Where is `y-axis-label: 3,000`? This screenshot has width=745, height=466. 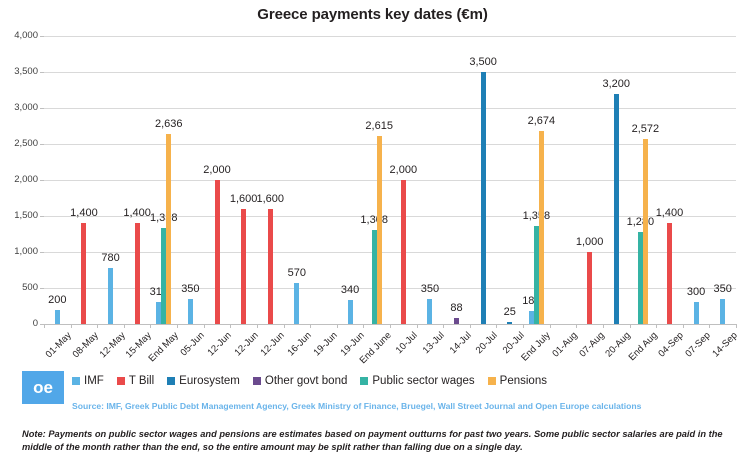
y-axis-label: 3,000 is located at coordinates (26, 107).